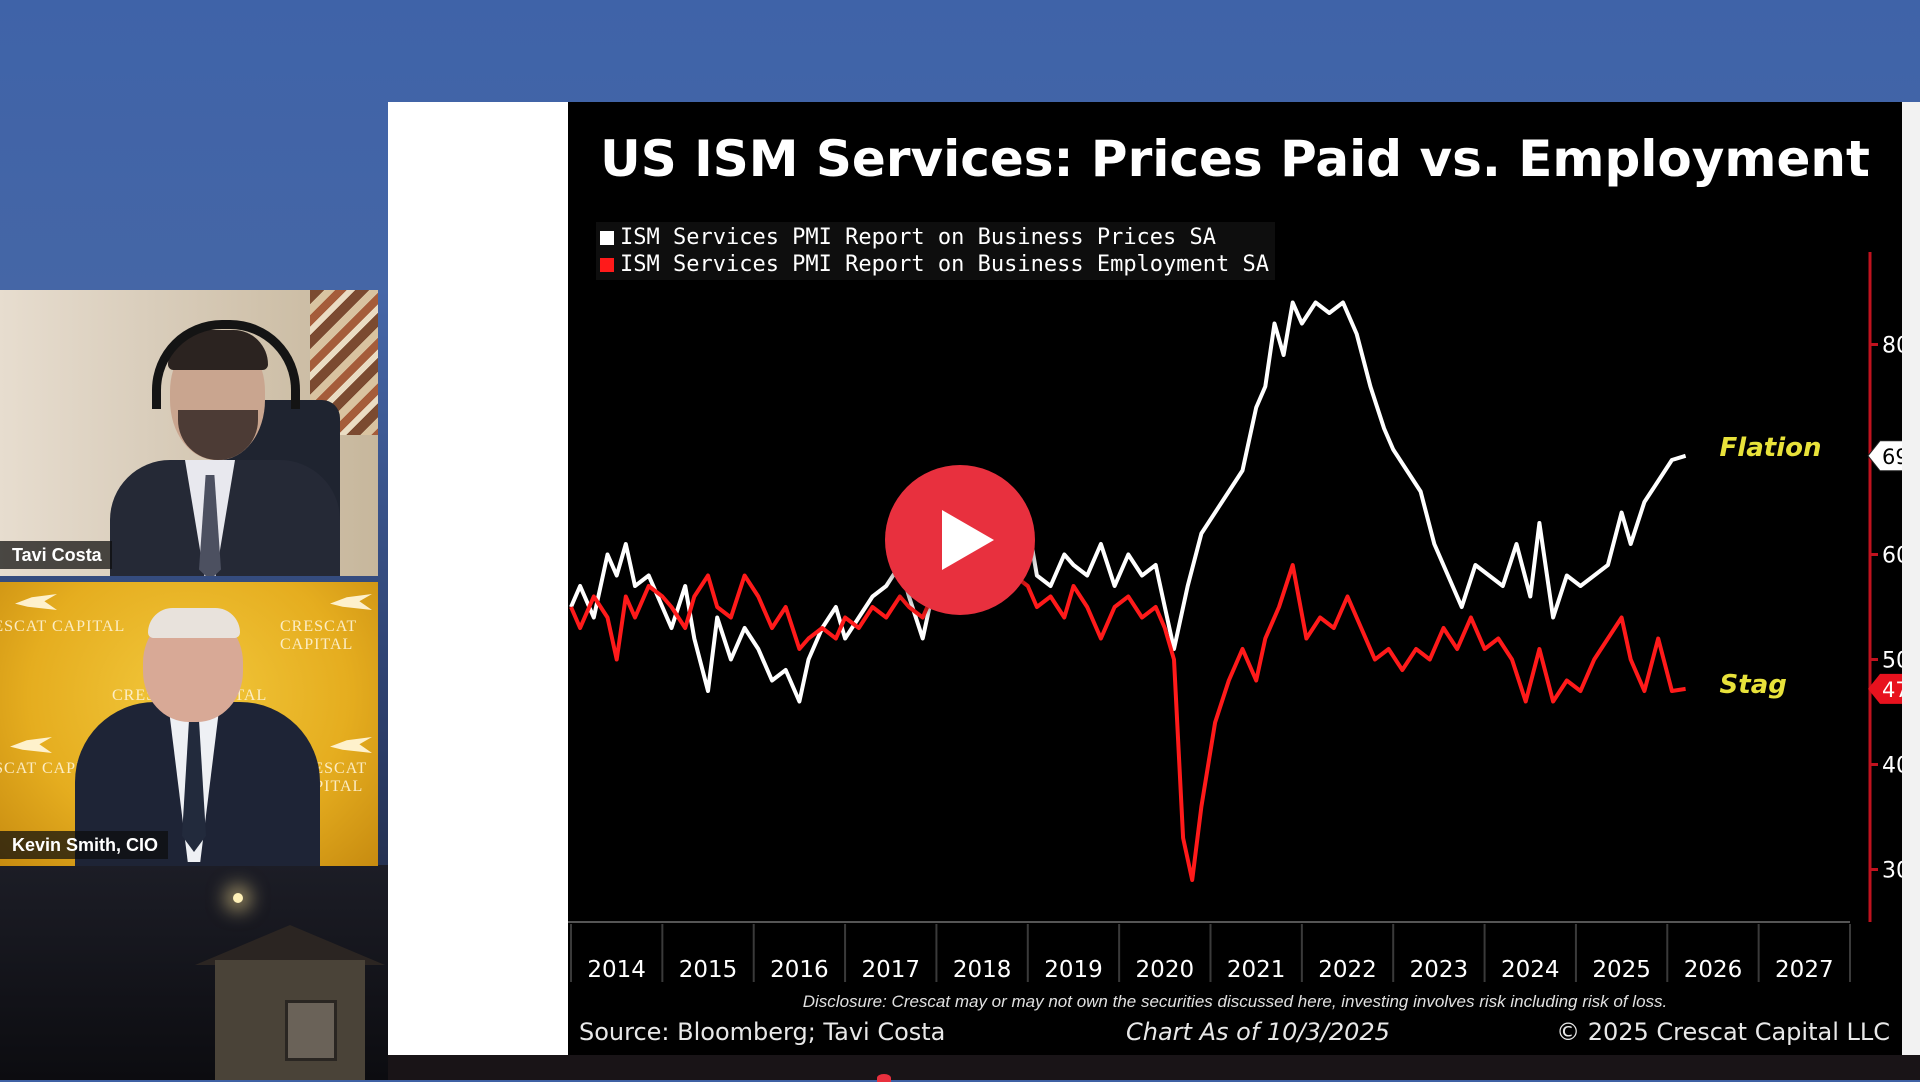  What do you see at coordinates (982, 969) in the screenshot?
I see `x-tick-label: 2018` at bounding box center [982, 969].